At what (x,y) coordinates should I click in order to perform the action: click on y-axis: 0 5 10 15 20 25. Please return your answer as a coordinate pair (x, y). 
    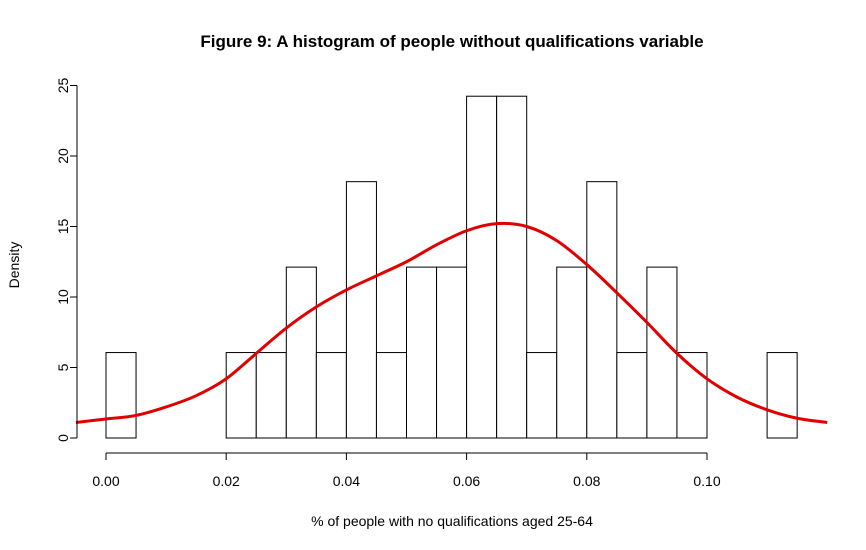
    Looking at the image, I should click on (66, 260).